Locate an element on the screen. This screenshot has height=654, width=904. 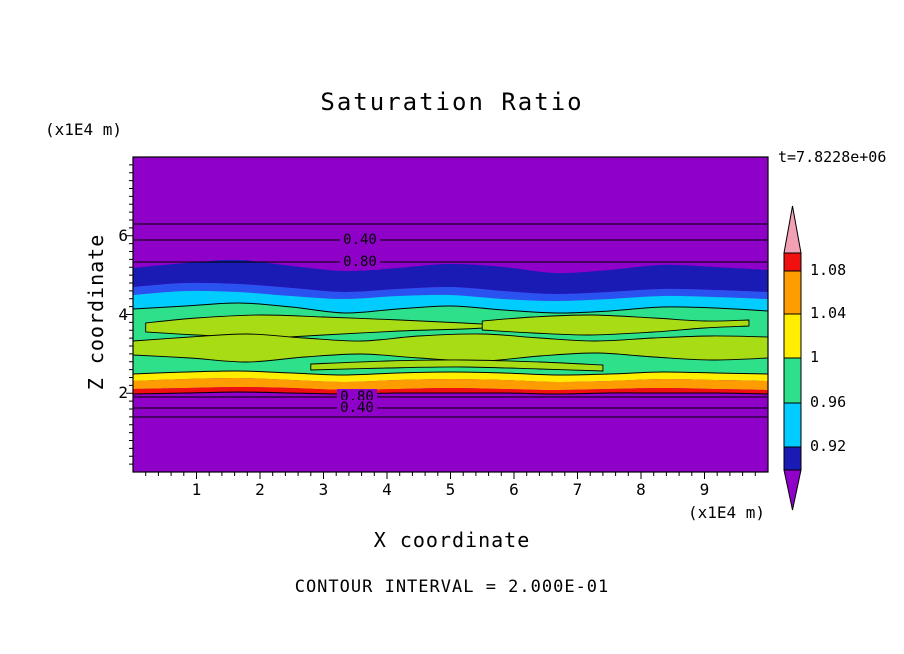
band-0.92-0.96-cyan is located at coordinates (450, 302).